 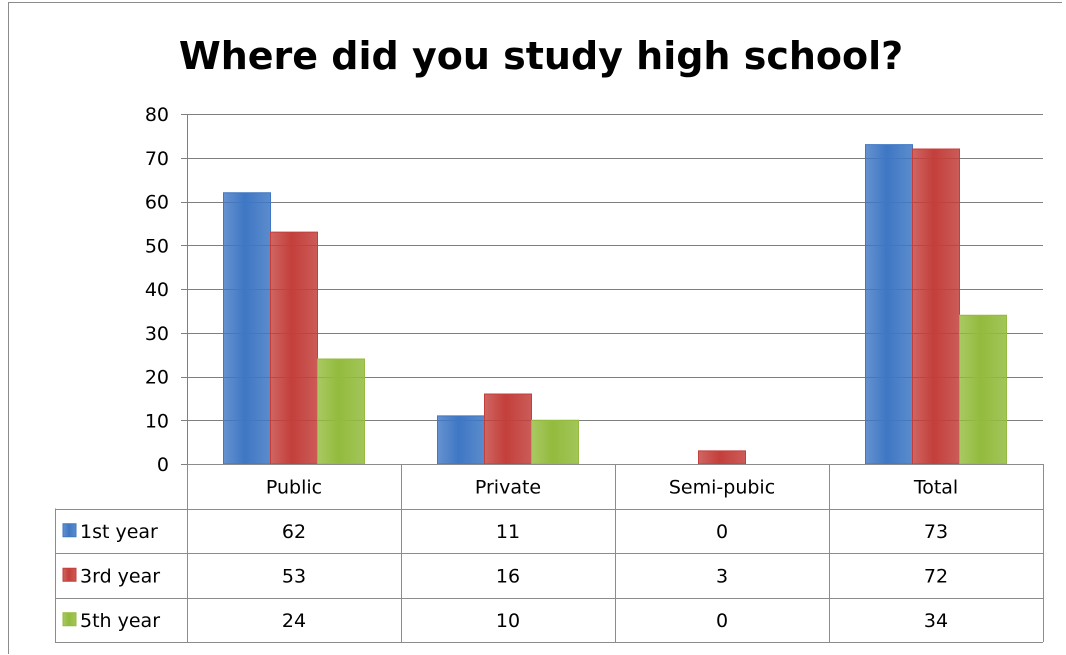 What do you see at coordinates (936, 621) in the screenshot?
I see `table-cell: 34` at bounding box center [936, 621].